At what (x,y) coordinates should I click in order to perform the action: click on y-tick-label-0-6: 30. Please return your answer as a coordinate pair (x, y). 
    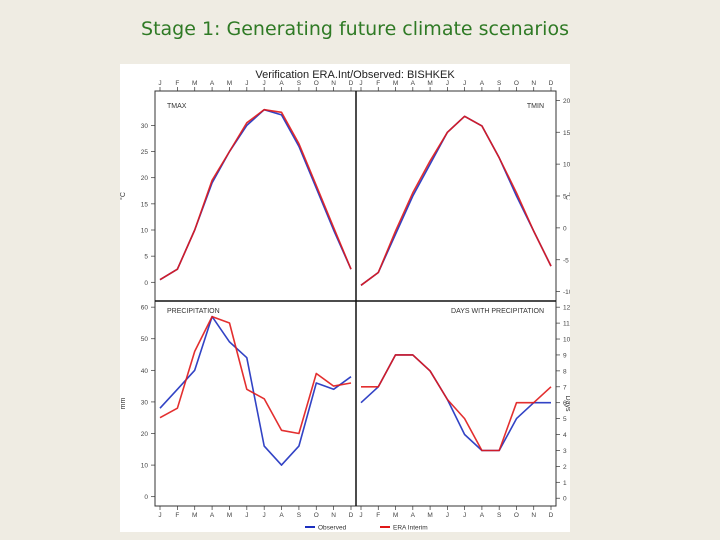
    Looking at the image, I should click on (145, 126).